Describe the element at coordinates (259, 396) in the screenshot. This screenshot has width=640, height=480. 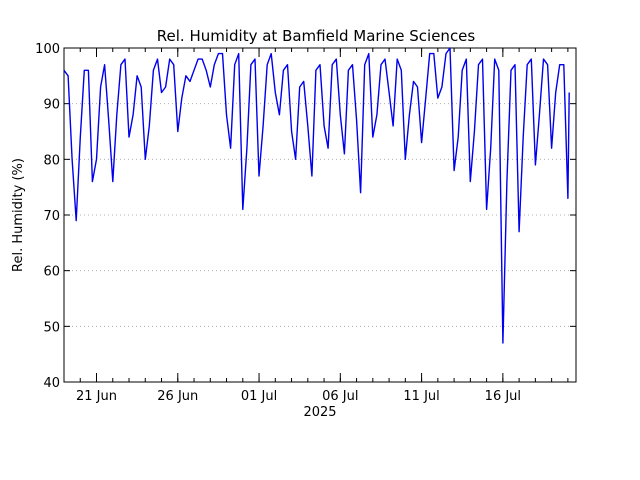
I see `x-tick-label: 01 Jul` at that location.